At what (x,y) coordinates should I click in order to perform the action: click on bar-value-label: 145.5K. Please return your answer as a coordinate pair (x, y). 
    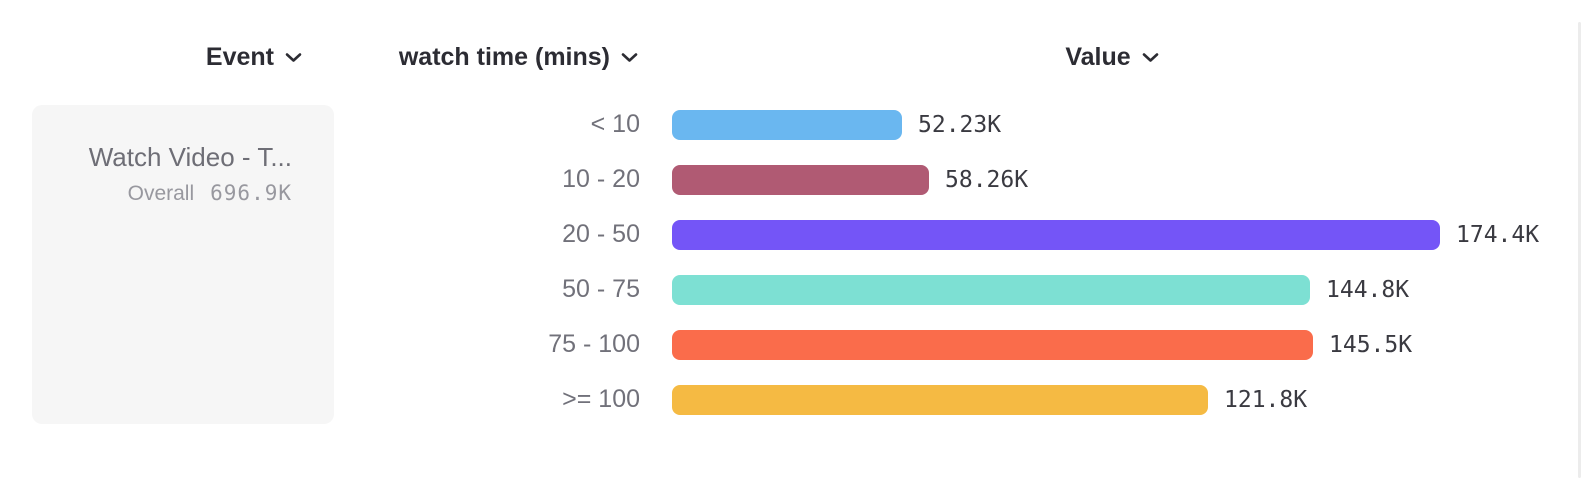
    Looking at the image, I should click on (1371, 344).